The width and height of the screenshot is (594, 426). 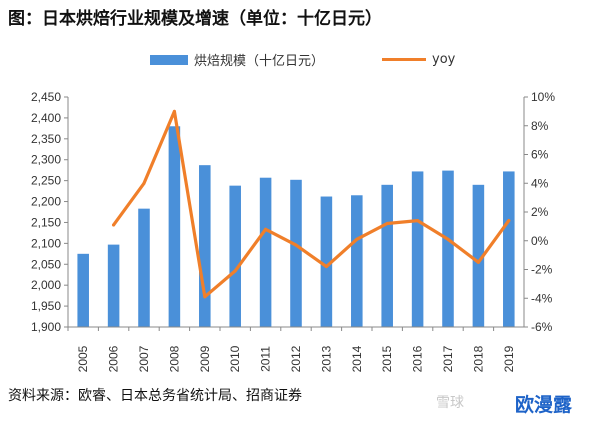 What do you see at coordinates (544, 405) in the screenshot?
I see `watermark-brand: 欧漫露` at bounding box center [544, 405].